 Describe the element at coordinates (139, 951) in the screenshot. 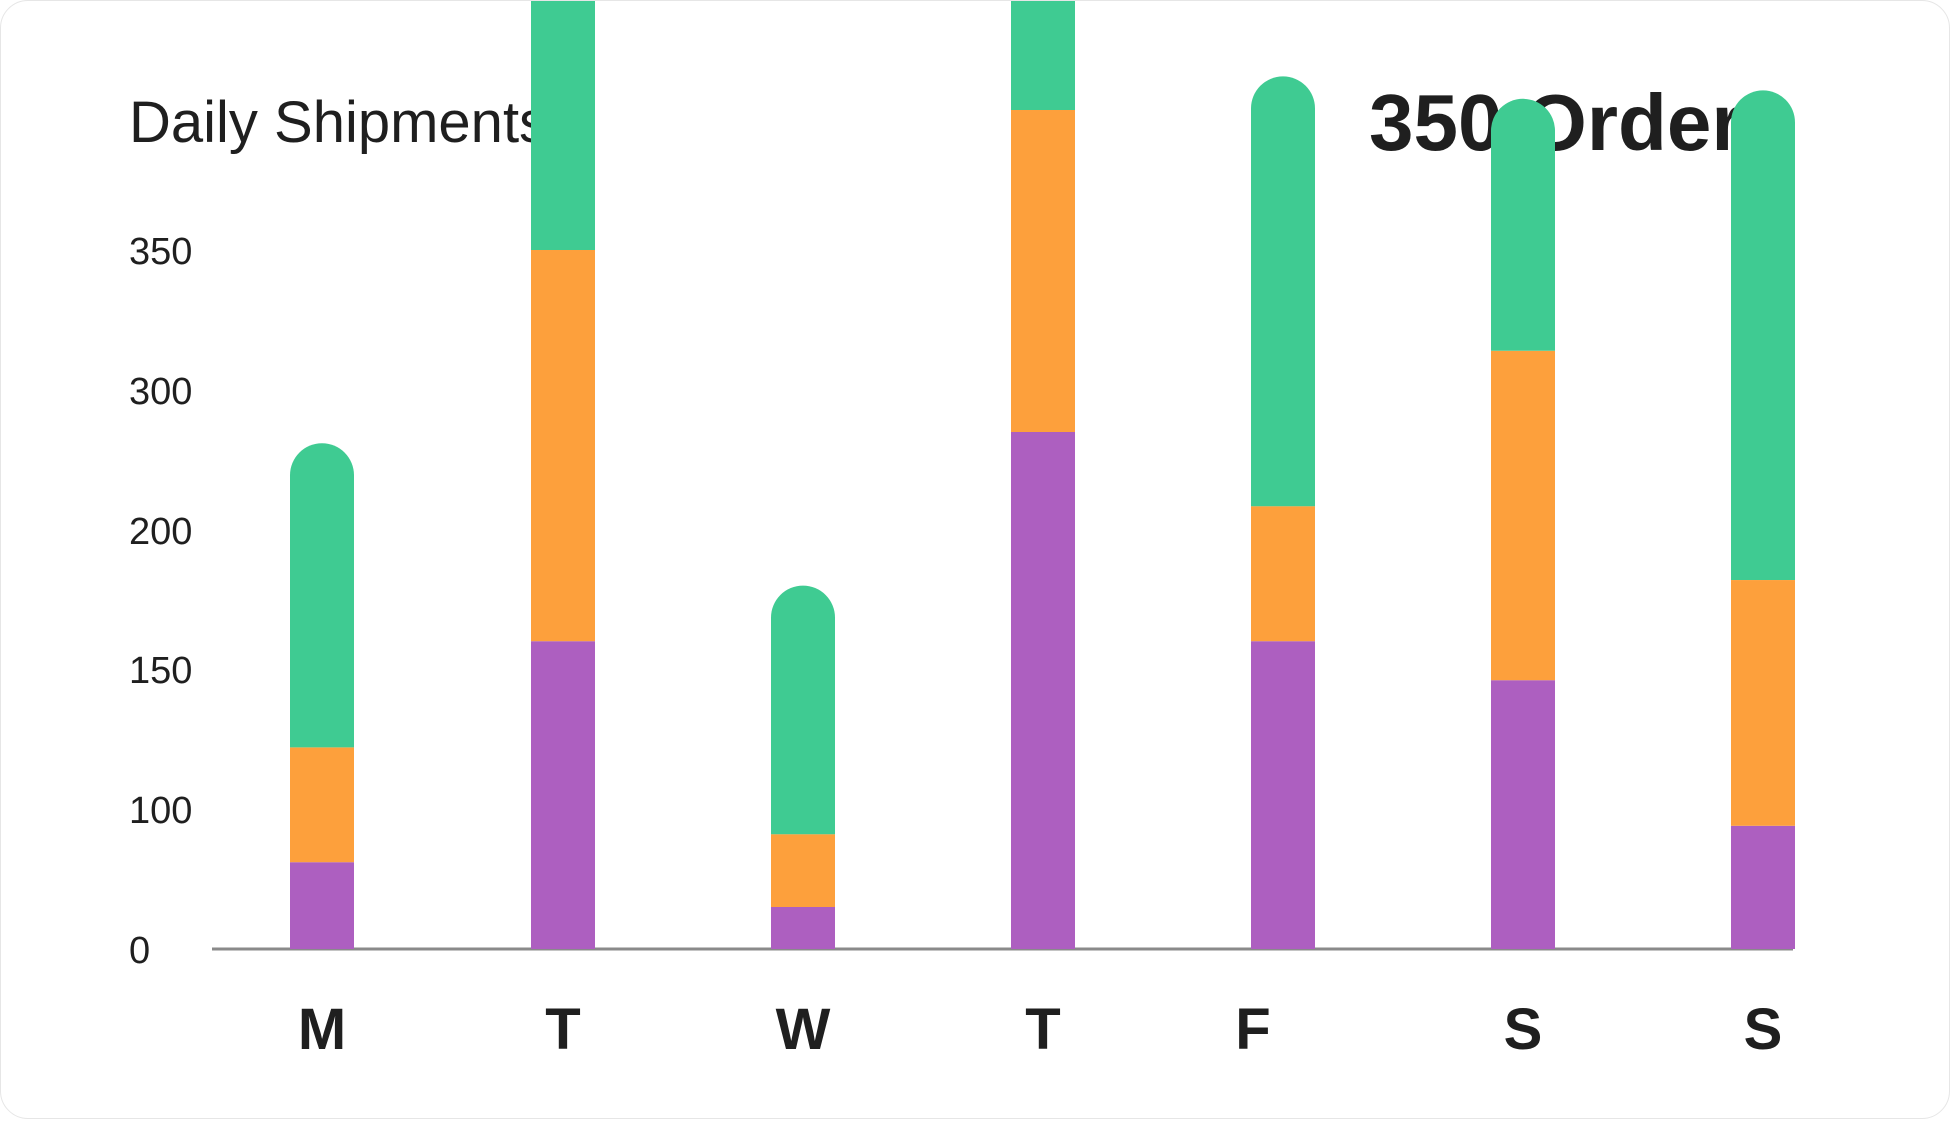

I see `y-tick-label: 0` at that location.